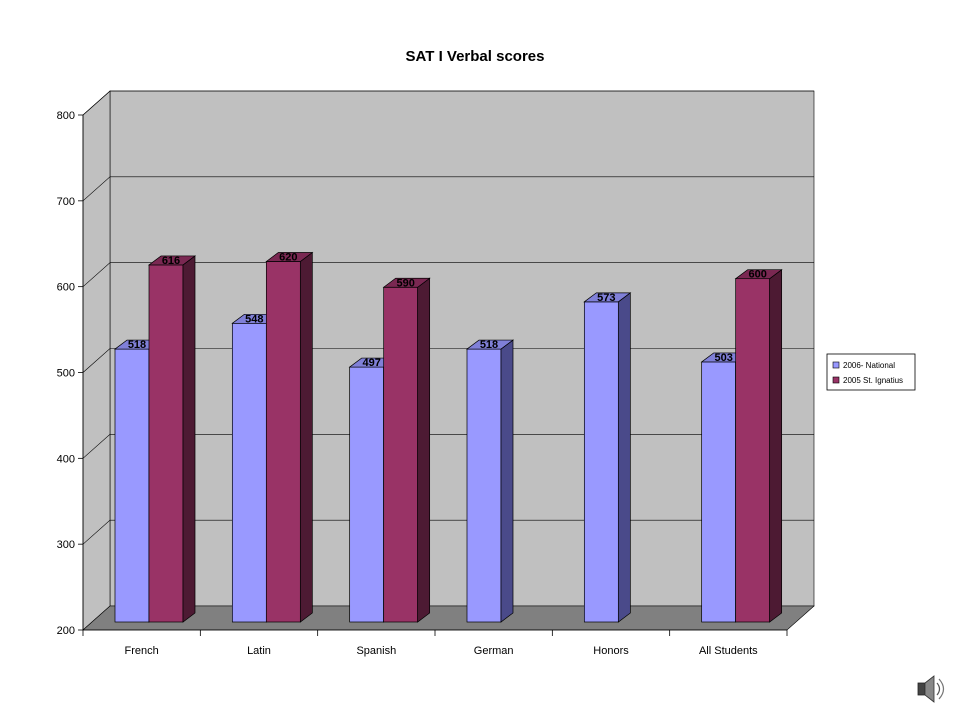 This screenshot has height=720, width=960. Describe the element at coordinates (142, 651) in the screenshot. I see `x-tick-label: French` at that location.